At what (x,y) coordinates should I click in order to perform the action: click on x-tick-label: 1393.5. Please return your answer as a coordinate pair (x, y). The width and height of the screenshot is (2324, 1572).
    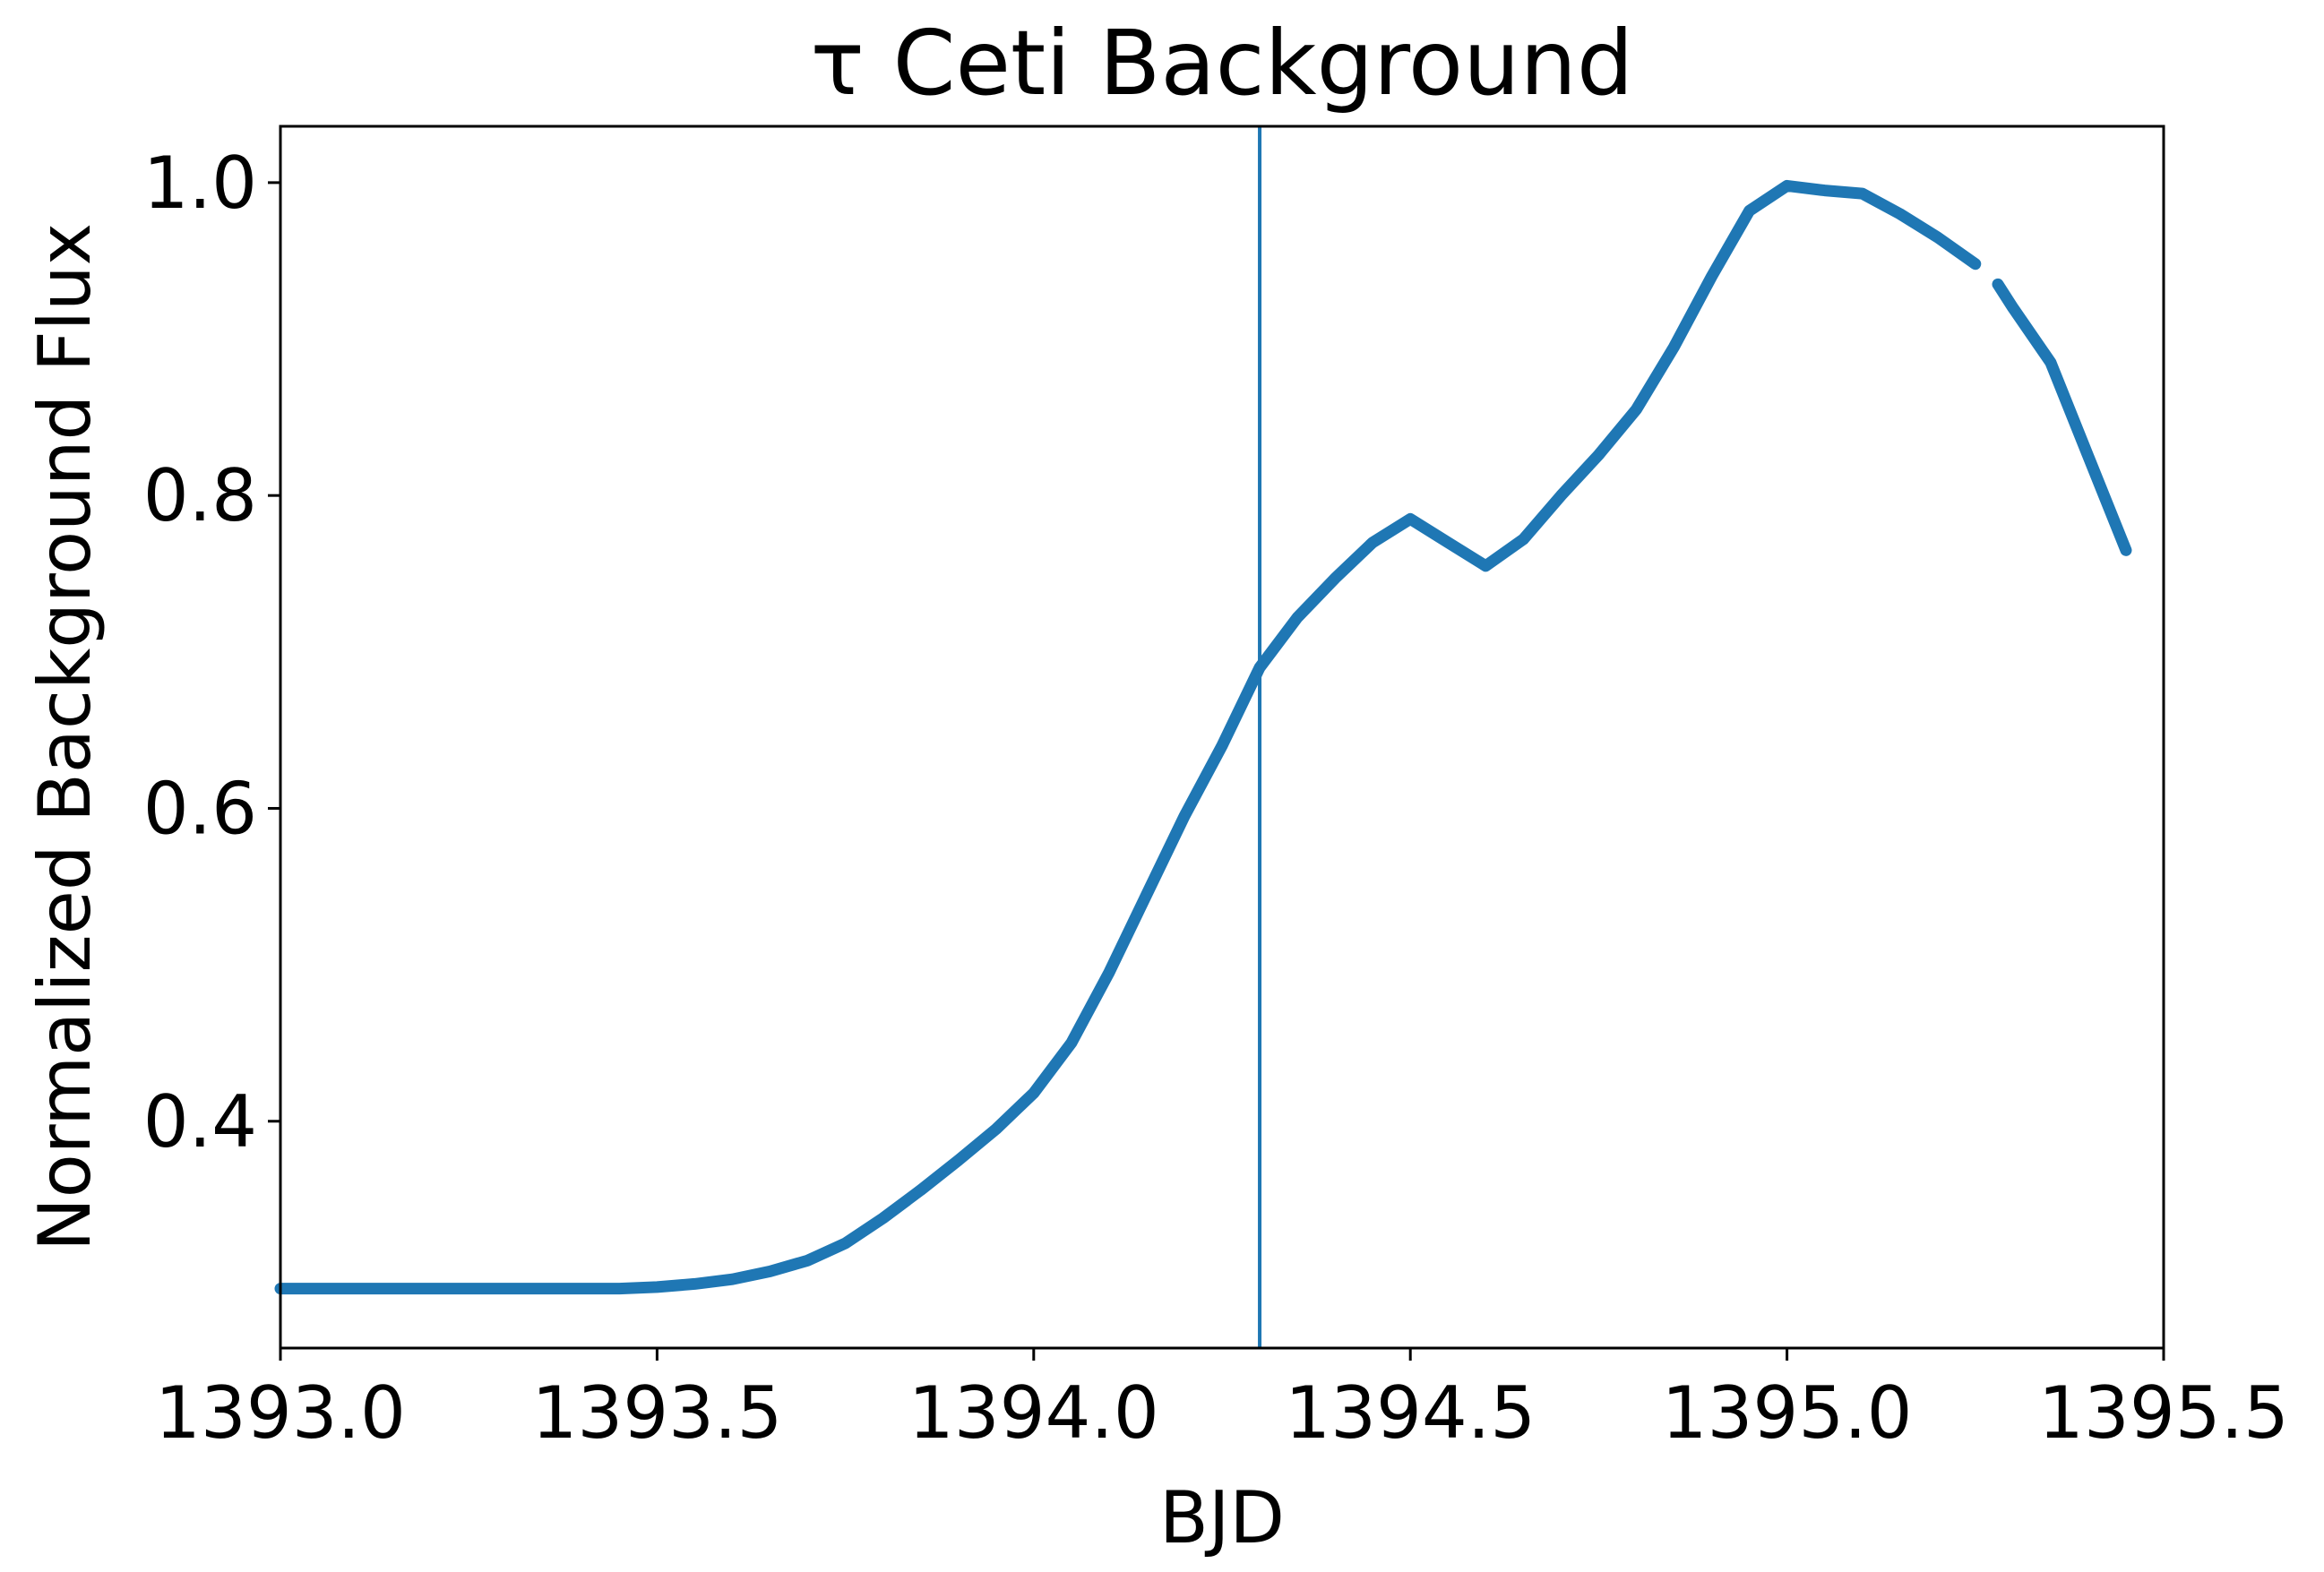
    Looking at the image, I should click on (656, 1413).